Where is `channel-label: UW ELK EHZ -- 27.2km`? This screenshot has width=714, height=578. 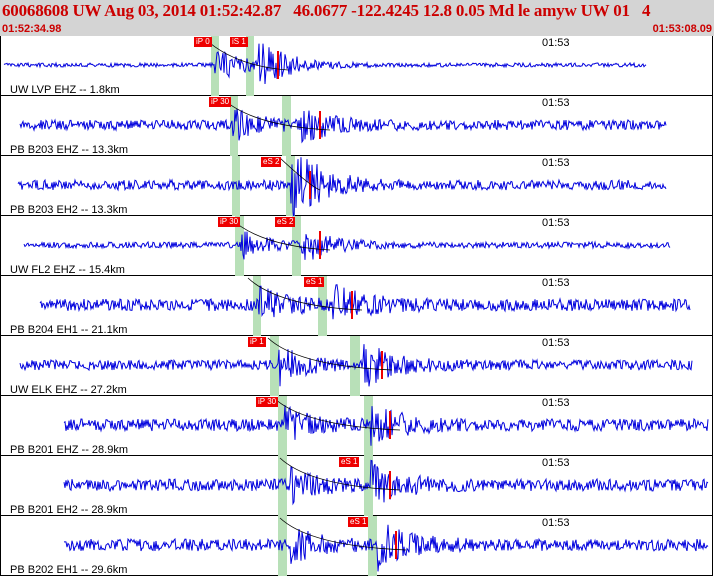 channel-label: UW ELK EHZ -- 27.2km is located at coordinates (68, 390).